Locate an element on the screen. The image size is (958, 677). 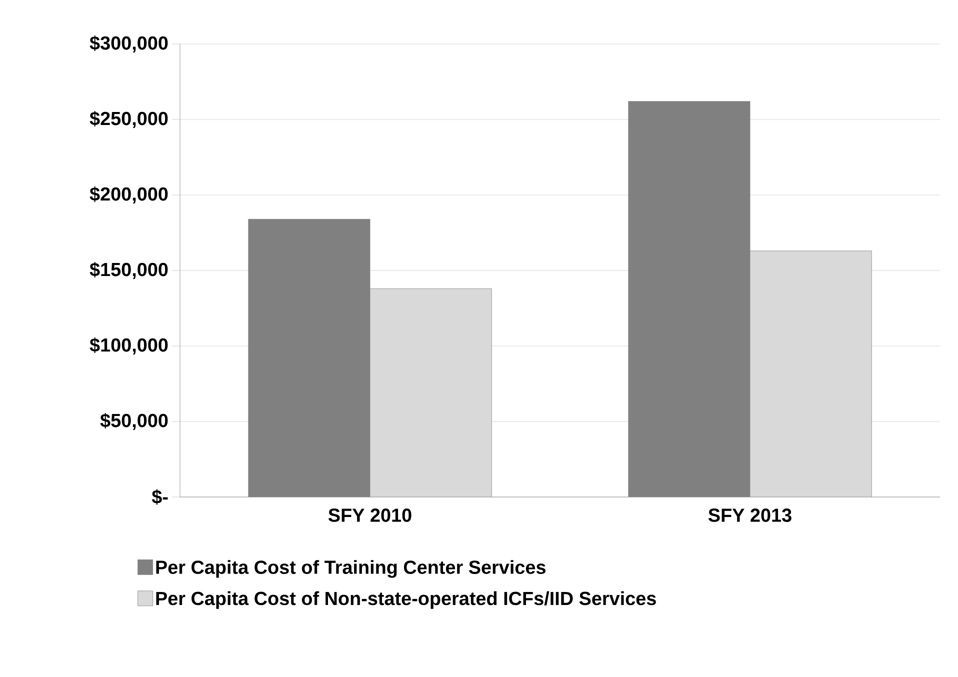
y-tick-label: $- is located at coordinates (160, 497).